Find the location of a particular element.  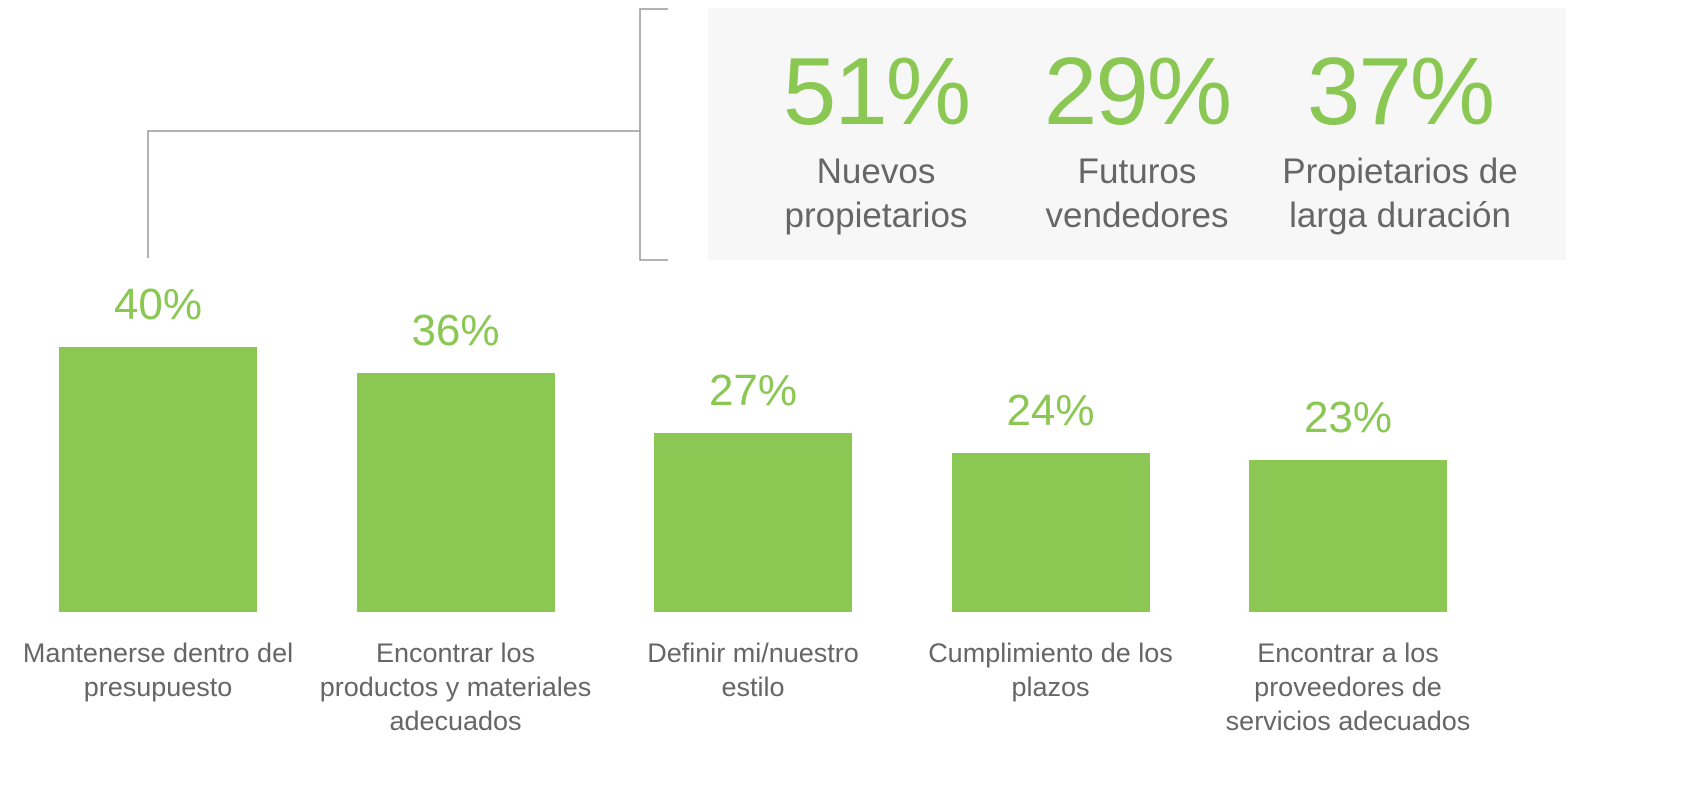

value-label: 27% is located at coordinates (753, 390).